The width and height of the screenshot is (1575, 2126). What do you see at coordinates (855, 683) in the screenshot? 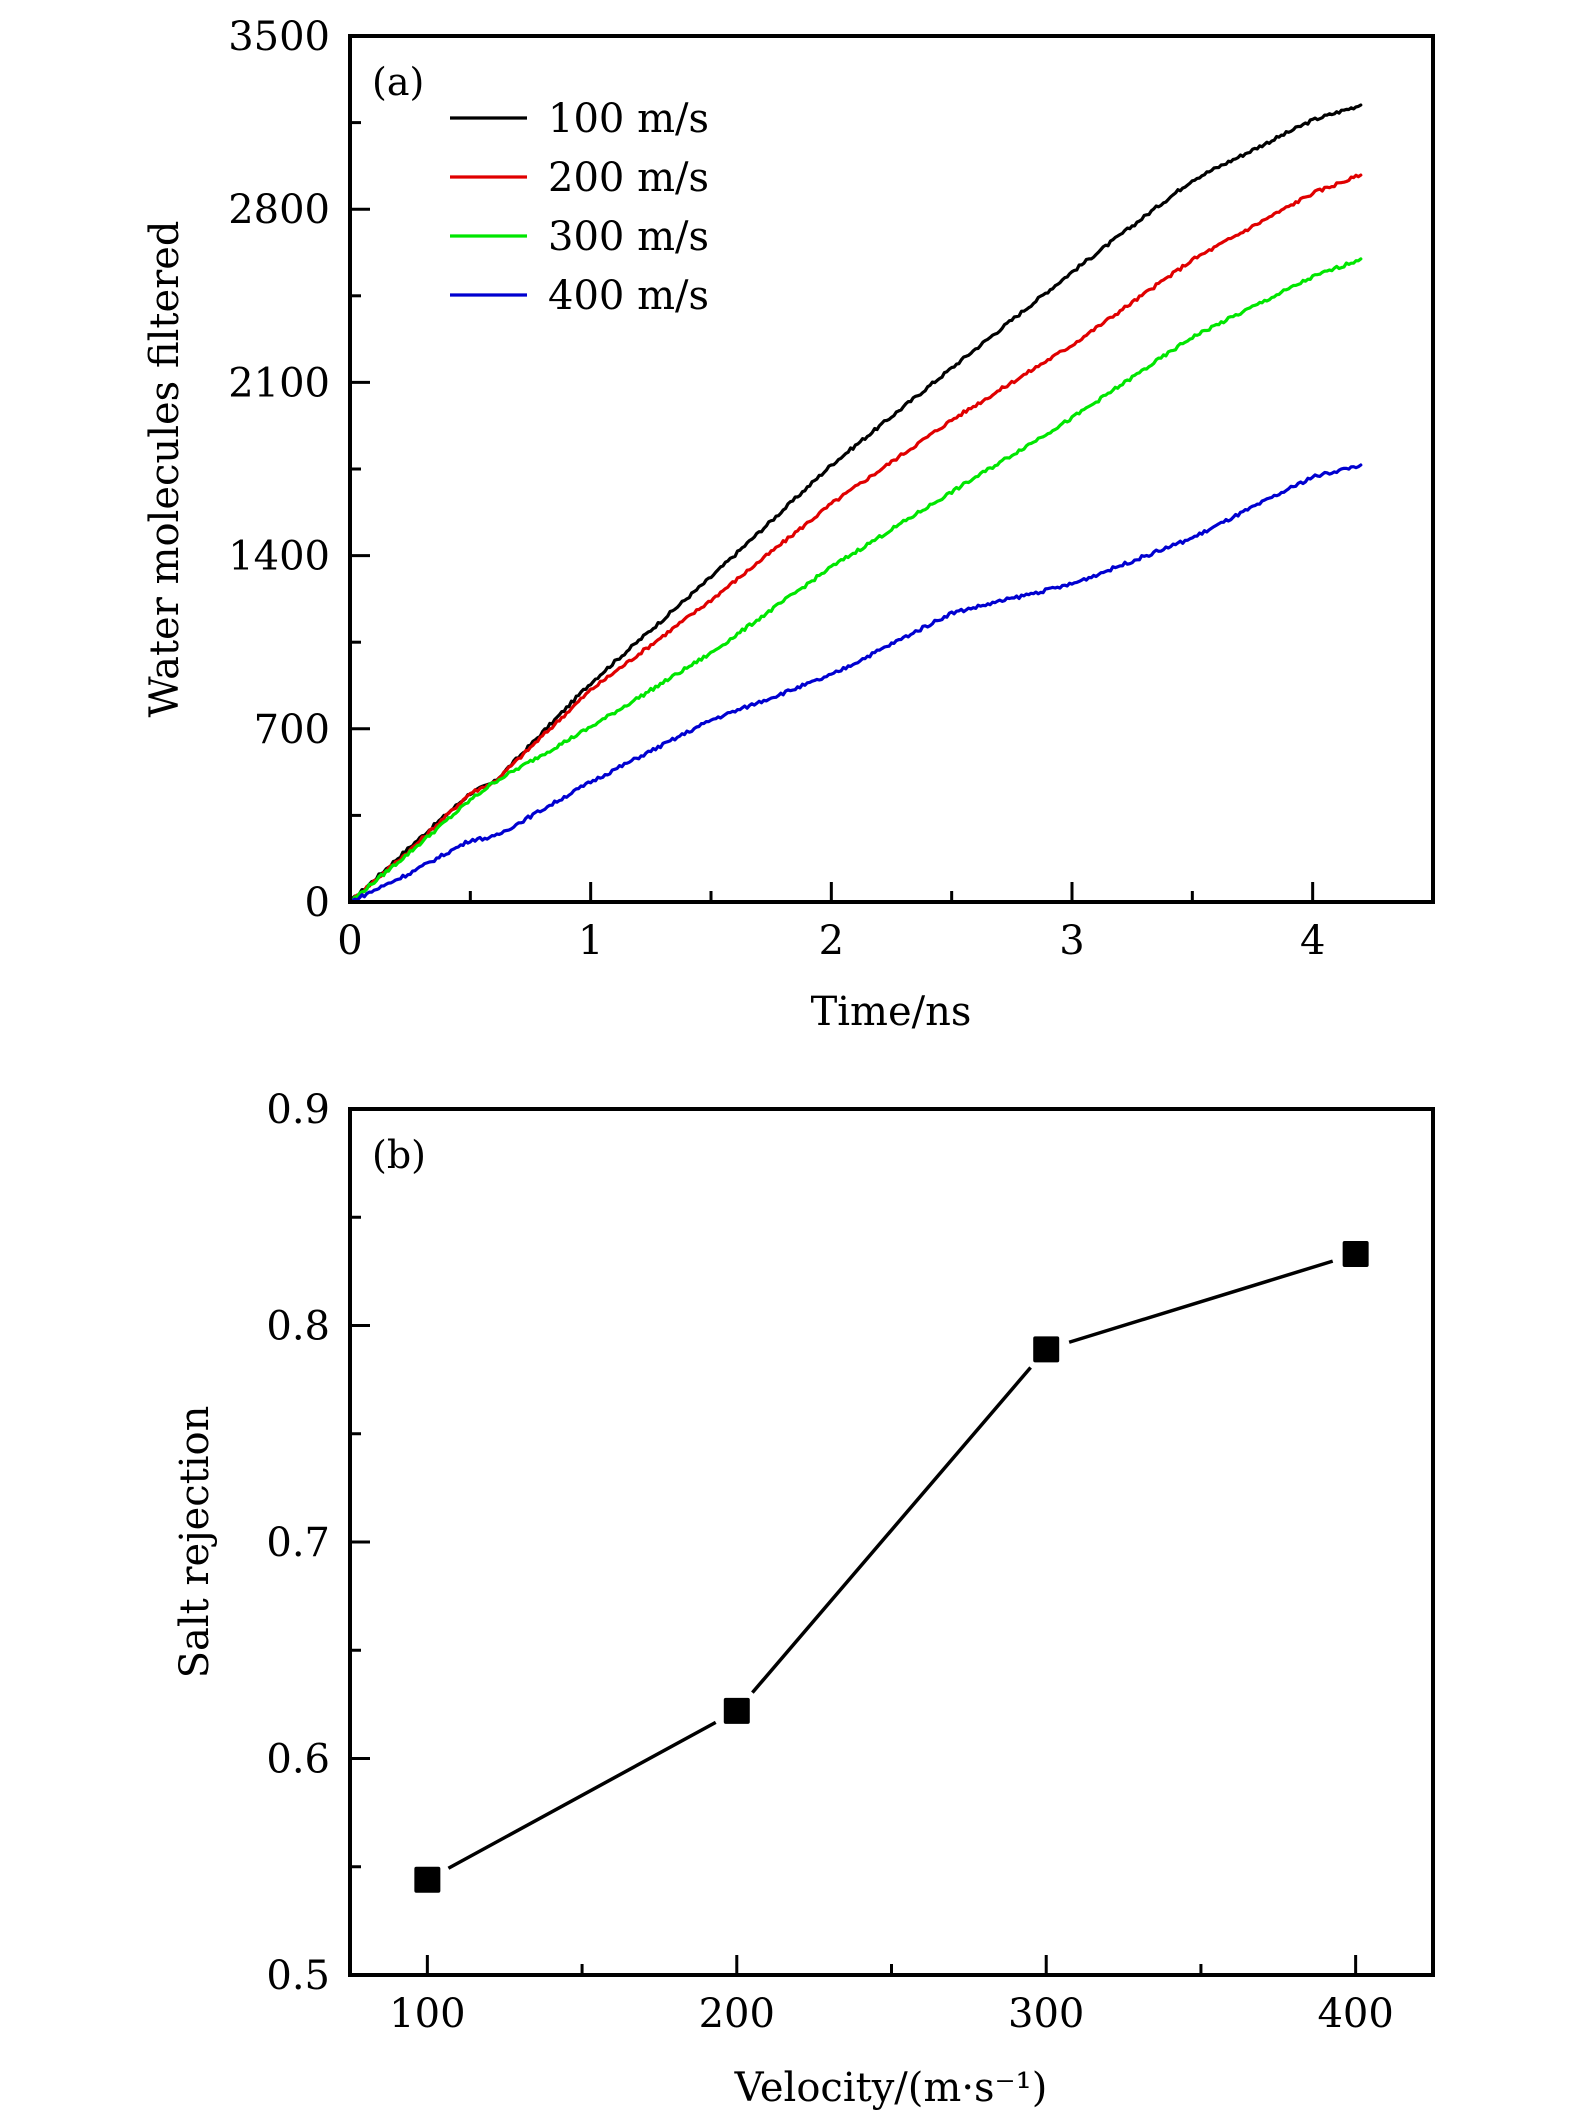
I see `series-line-400-m-s` at bounding box center [855, 683].